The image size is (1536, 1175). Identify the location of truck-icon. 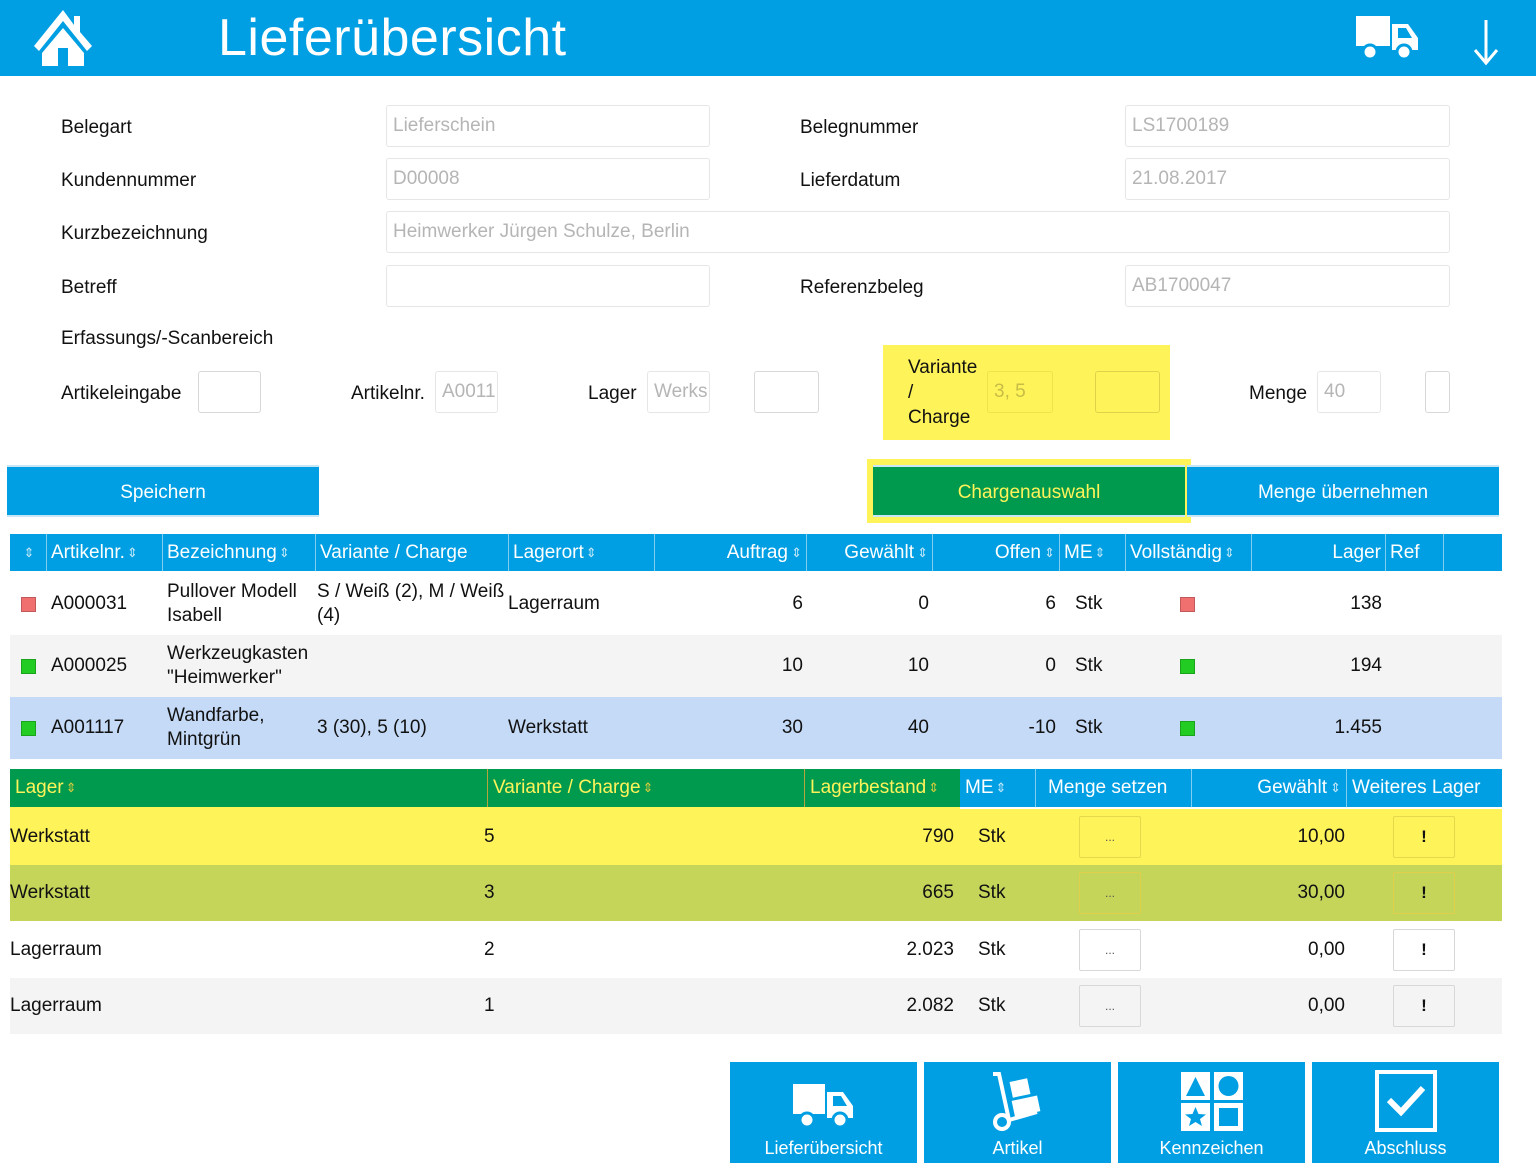
(1387, 37).